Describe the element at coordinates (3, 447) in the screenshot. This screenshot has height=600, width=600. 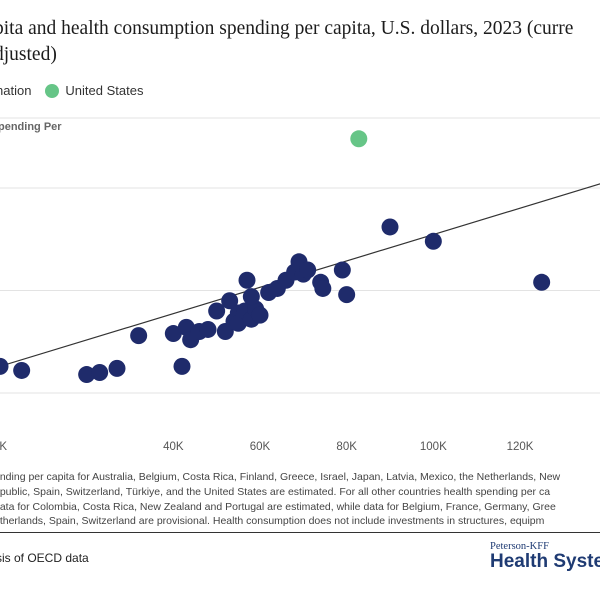
I see `x-tick-label: 0K` at that location.